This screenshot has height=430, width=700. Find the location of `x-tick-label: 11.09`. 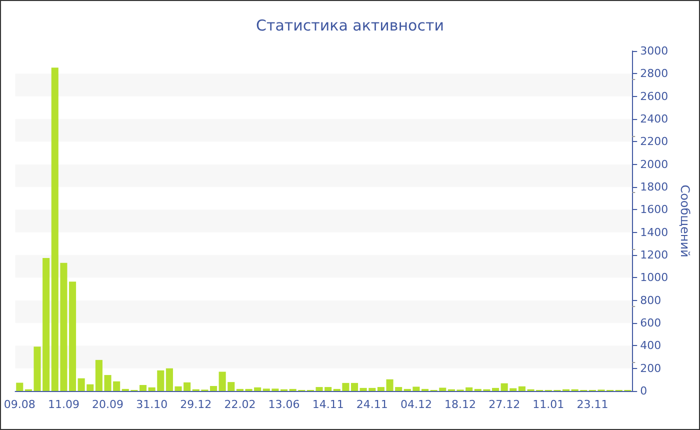

x-tick-label: 11.09 is located at coordinates (64, 404).